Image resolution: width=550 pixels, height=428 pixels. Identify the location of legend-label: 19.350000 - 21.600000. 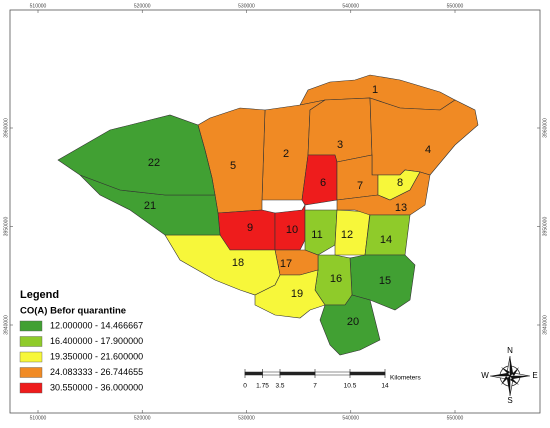
(96, 356).